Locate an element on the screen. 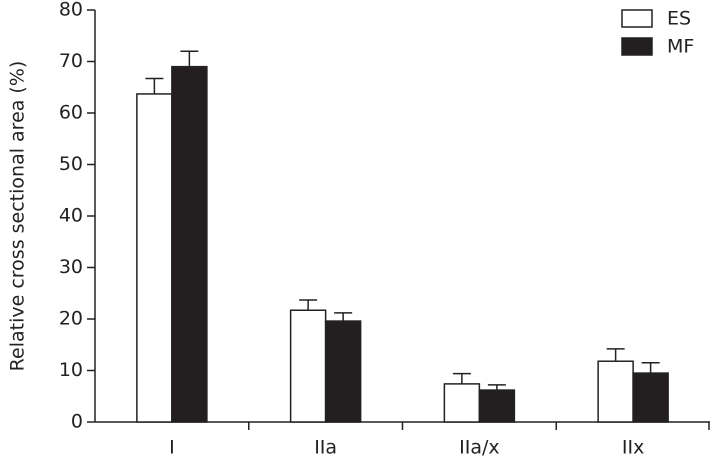 This screenshot has width=710, height=461. legend-label: MF is located at coordinates (680, 47).